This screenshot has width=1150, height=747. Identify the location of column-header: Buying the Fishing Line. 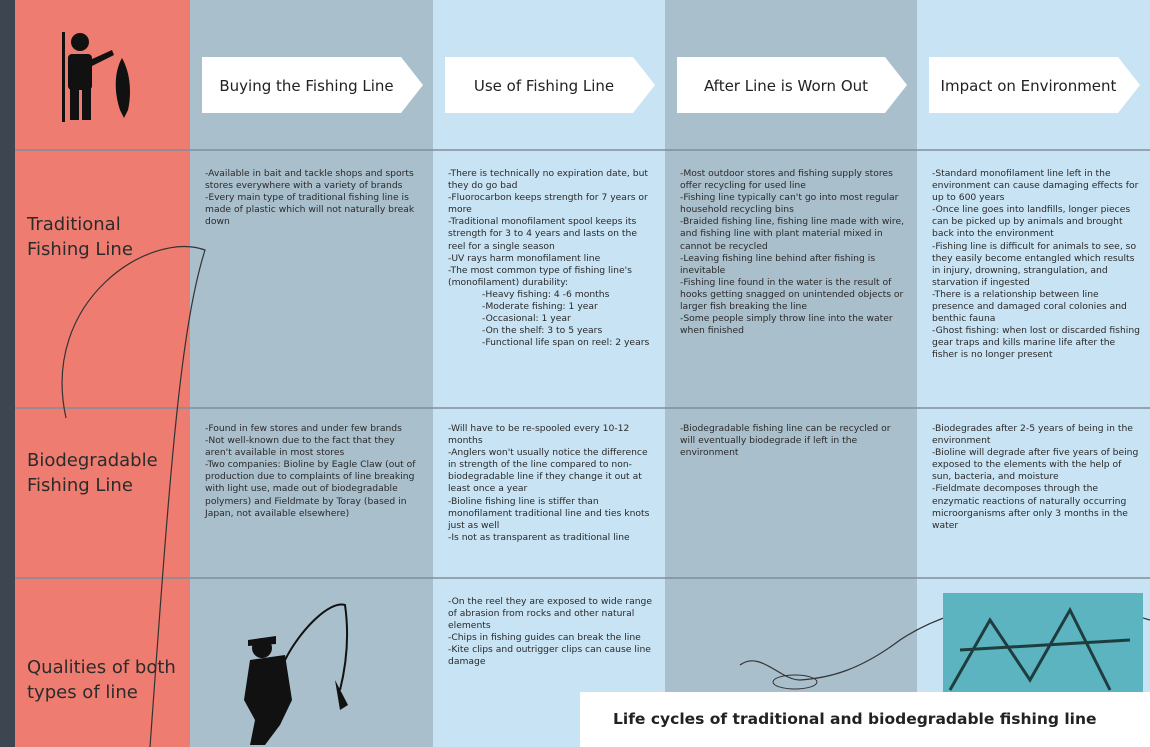
(306, 86).